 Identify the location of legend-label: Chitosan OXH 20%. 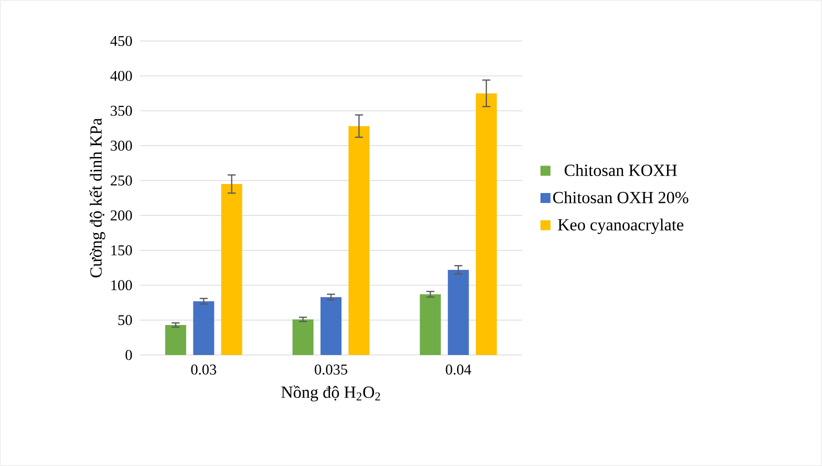
(620, 197).